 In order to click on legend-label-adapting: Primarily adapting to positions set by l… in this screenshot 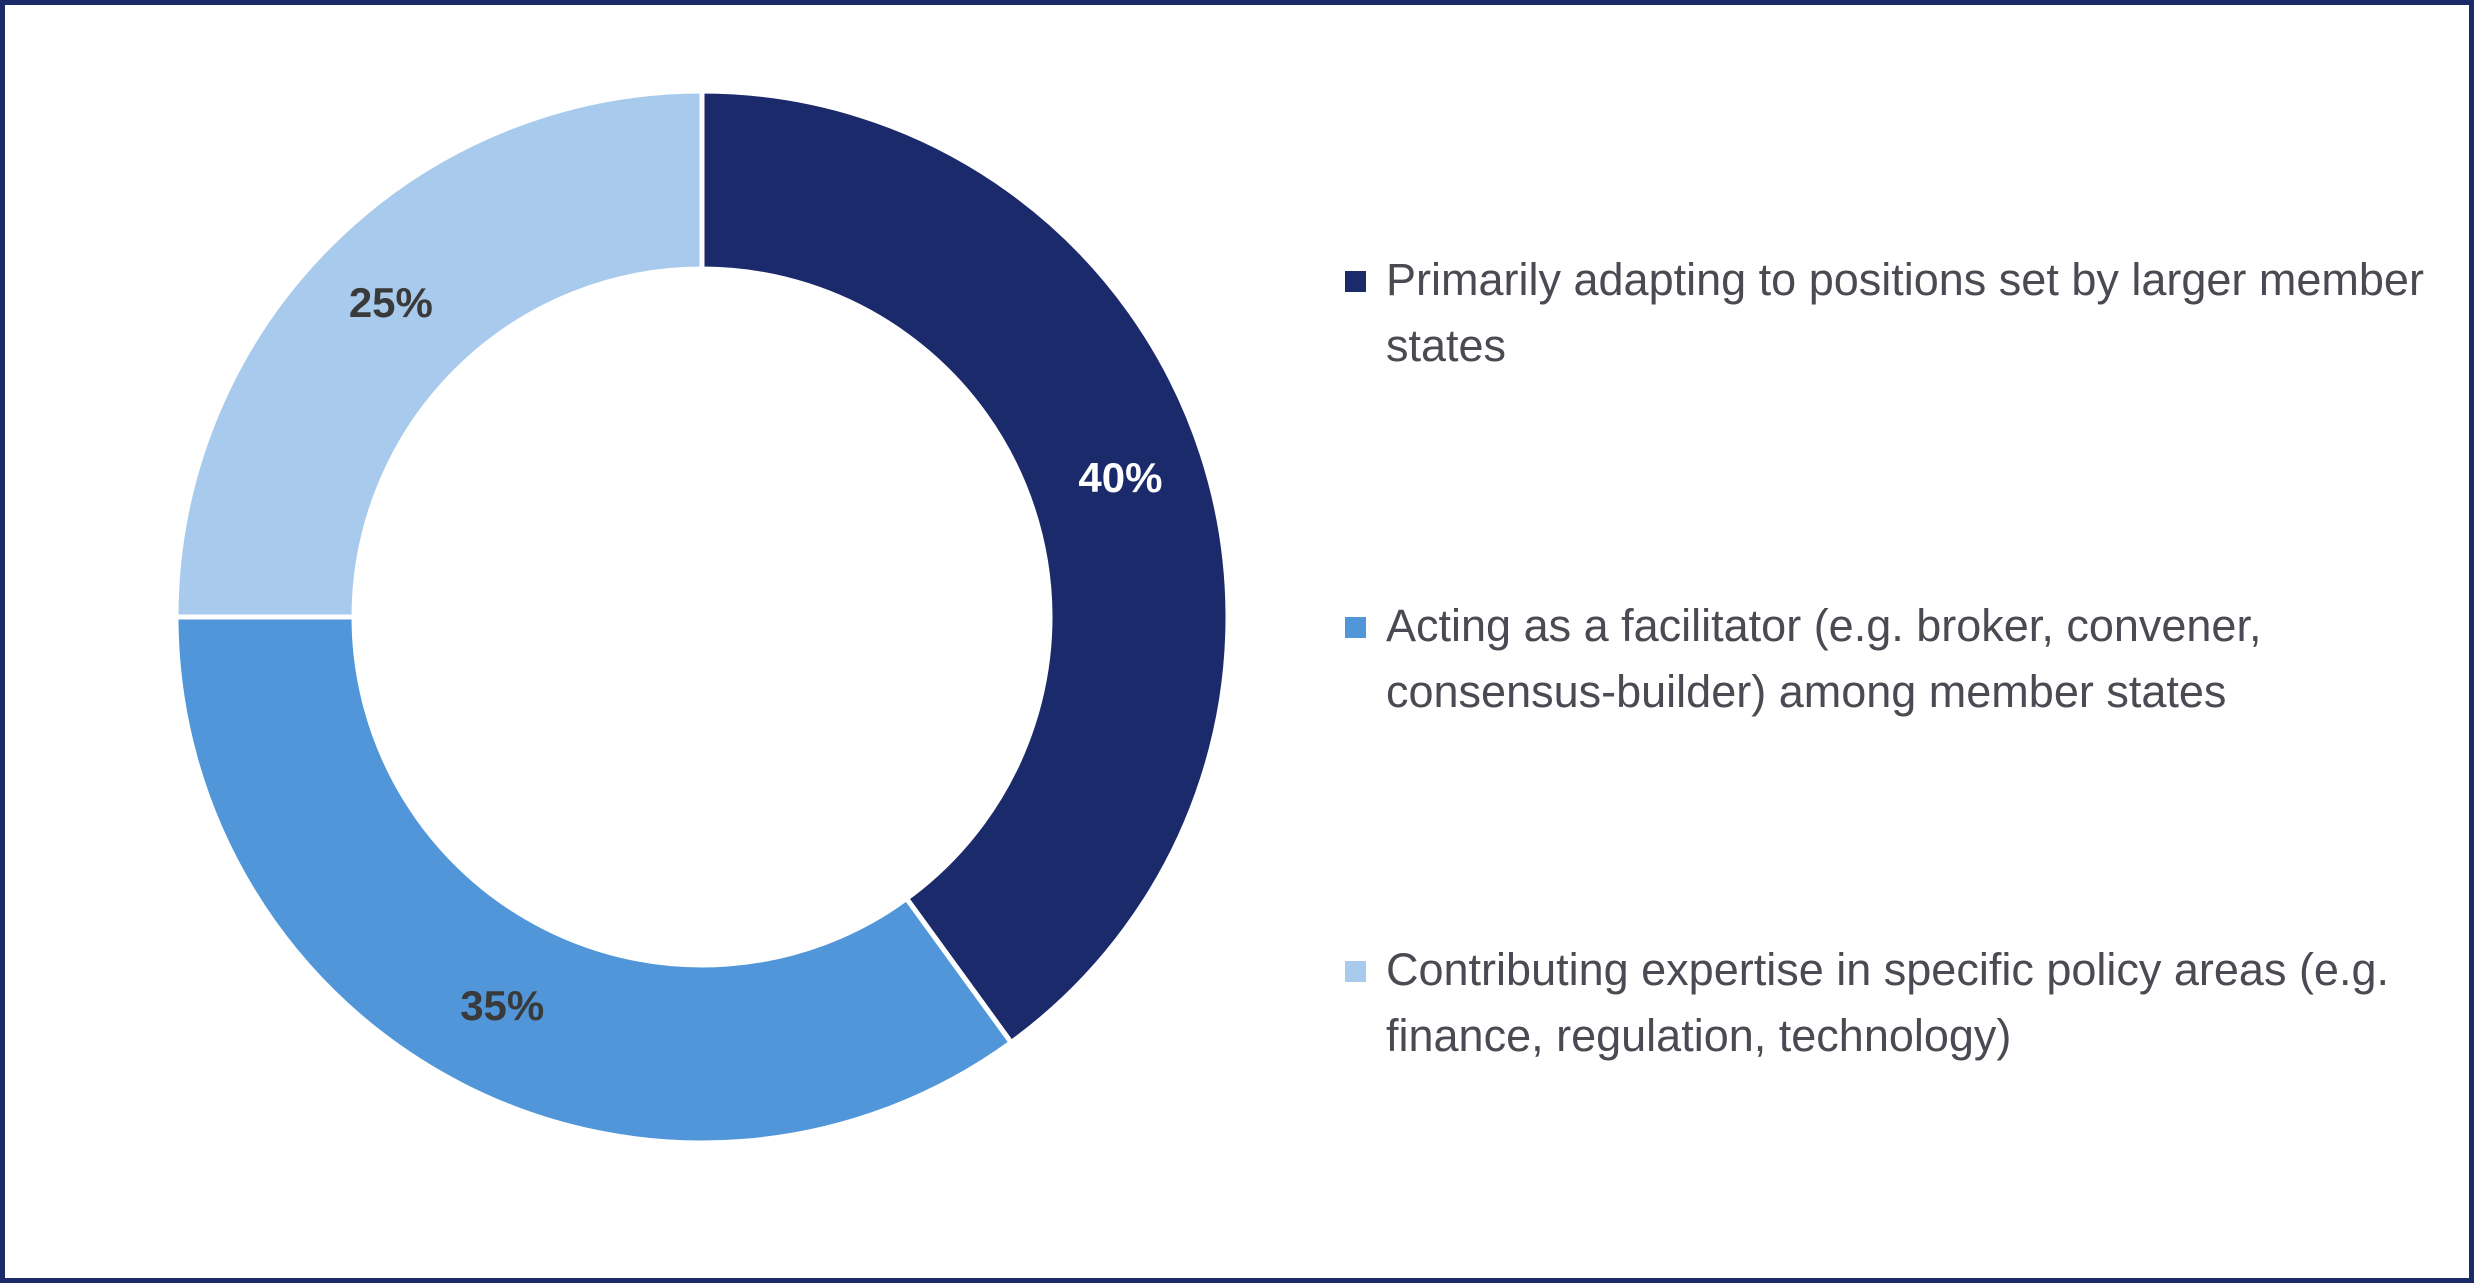, I will do `click(1905, 312)`.